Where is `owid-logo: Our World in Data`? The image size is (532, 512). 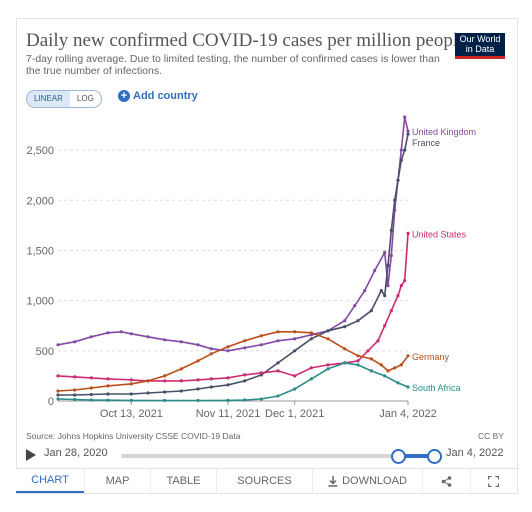 owid-logo: Our World in Data is located at coordinates (480, 46).